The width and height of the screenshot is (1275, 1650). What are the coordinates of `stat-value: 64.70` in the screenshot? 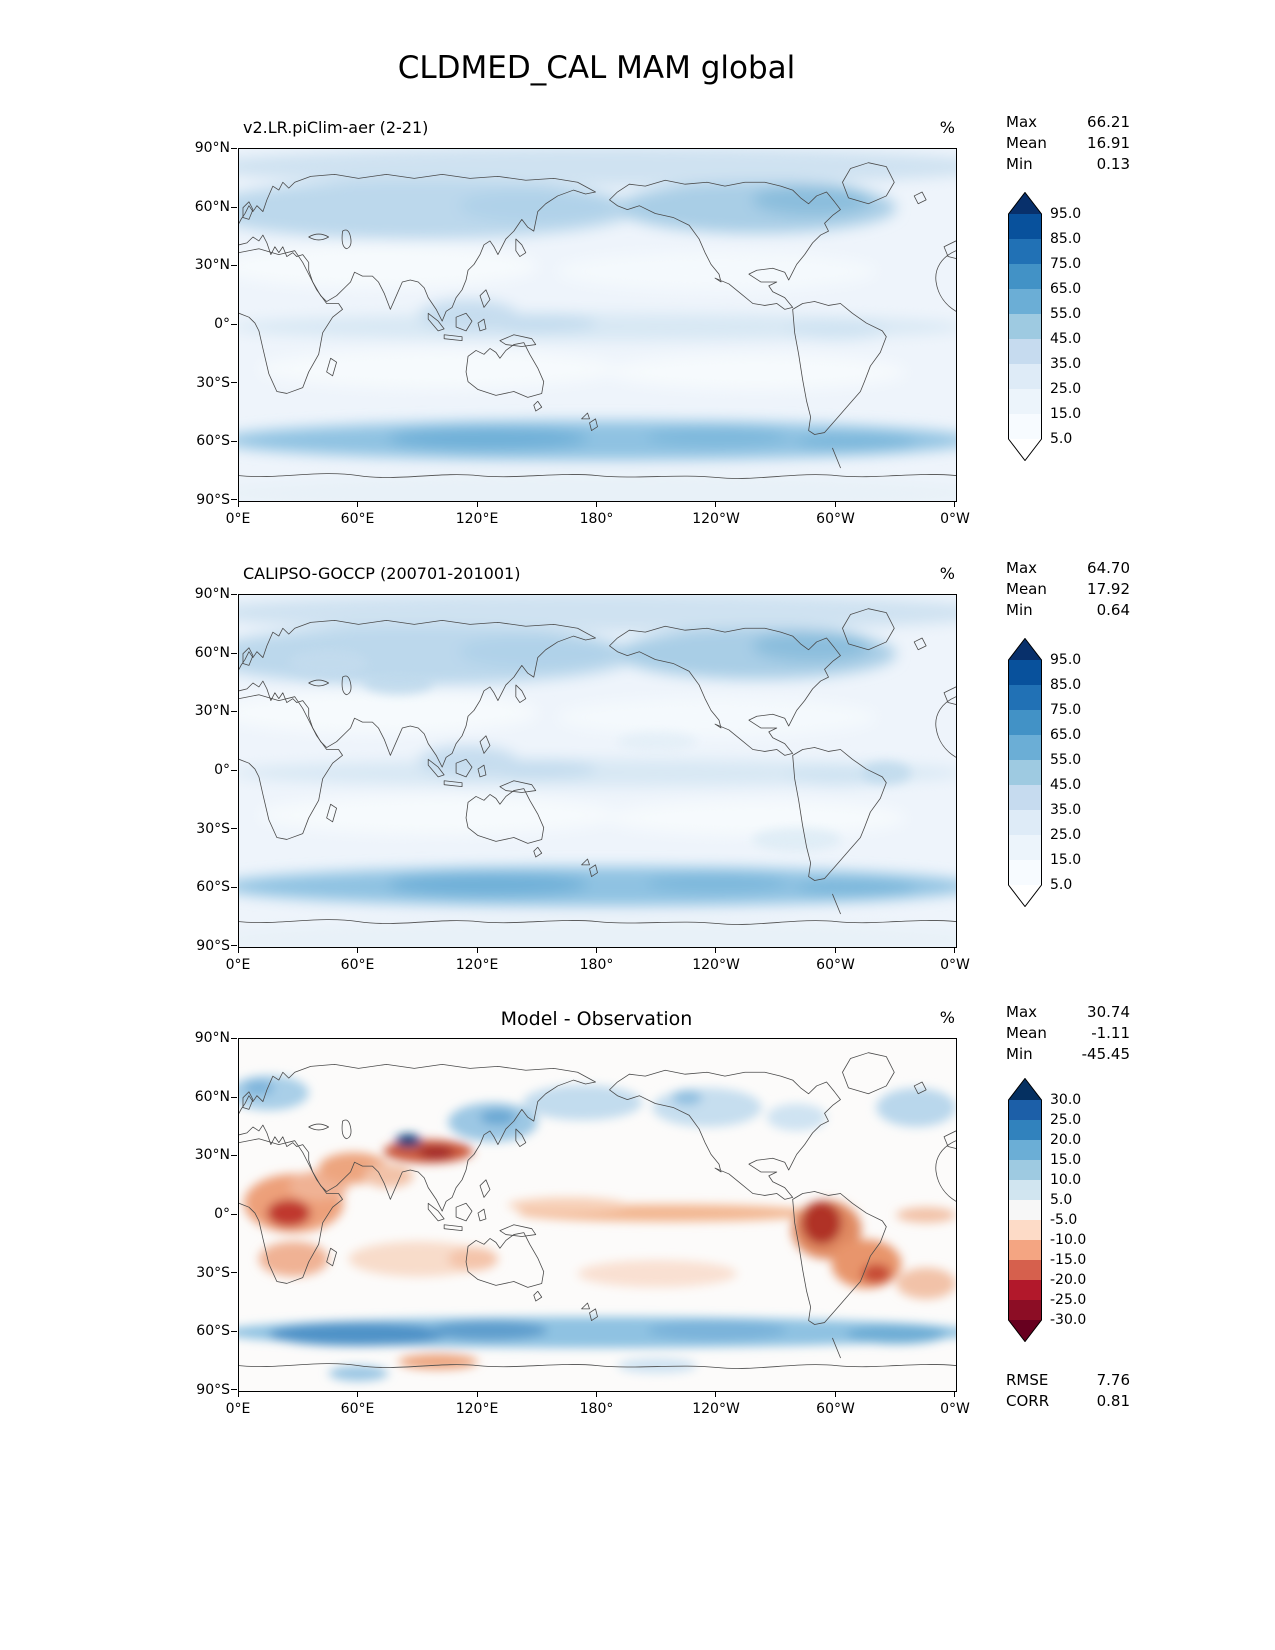 It's located at (1108, 568).